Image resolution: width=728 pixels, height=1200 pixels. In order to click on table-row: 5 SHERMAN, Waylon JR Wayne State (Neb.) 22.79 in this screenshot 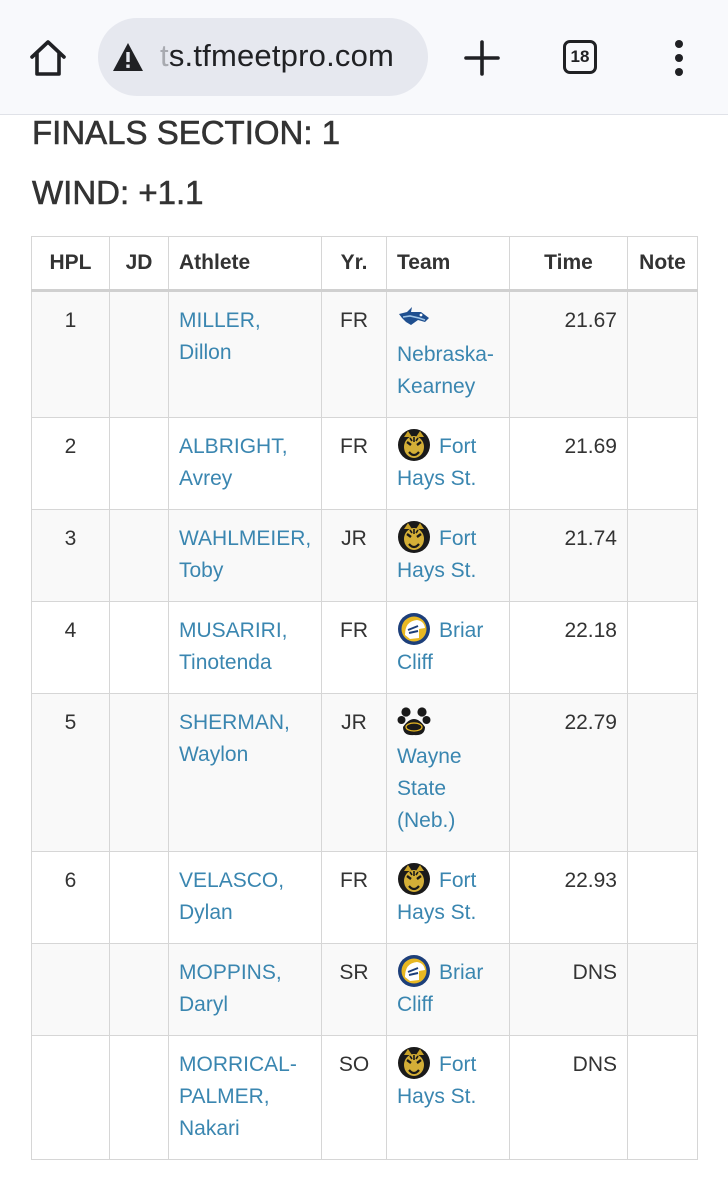, I will do `click(364, 772)`.